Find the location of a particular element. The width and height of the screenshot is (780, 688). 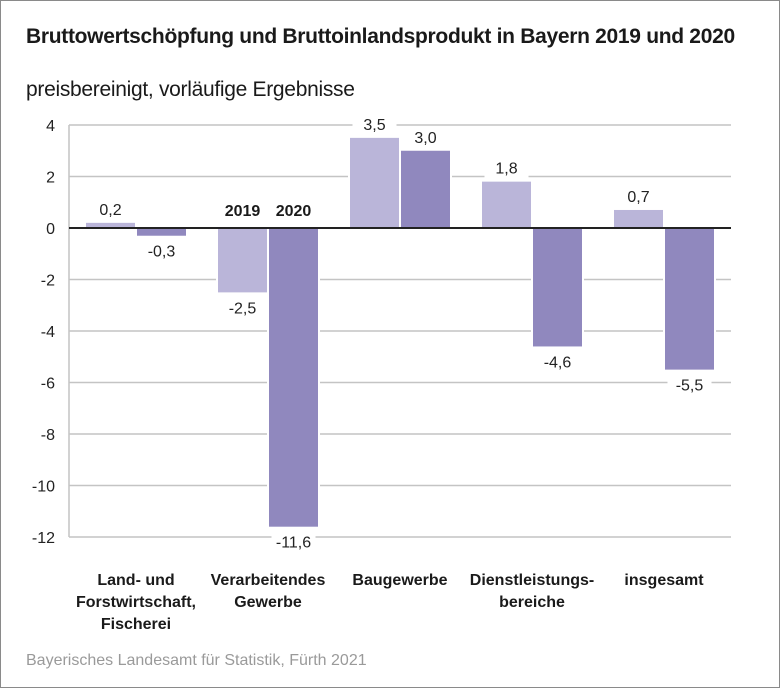

category-label: bereiche is located at coordinates (532, 602).